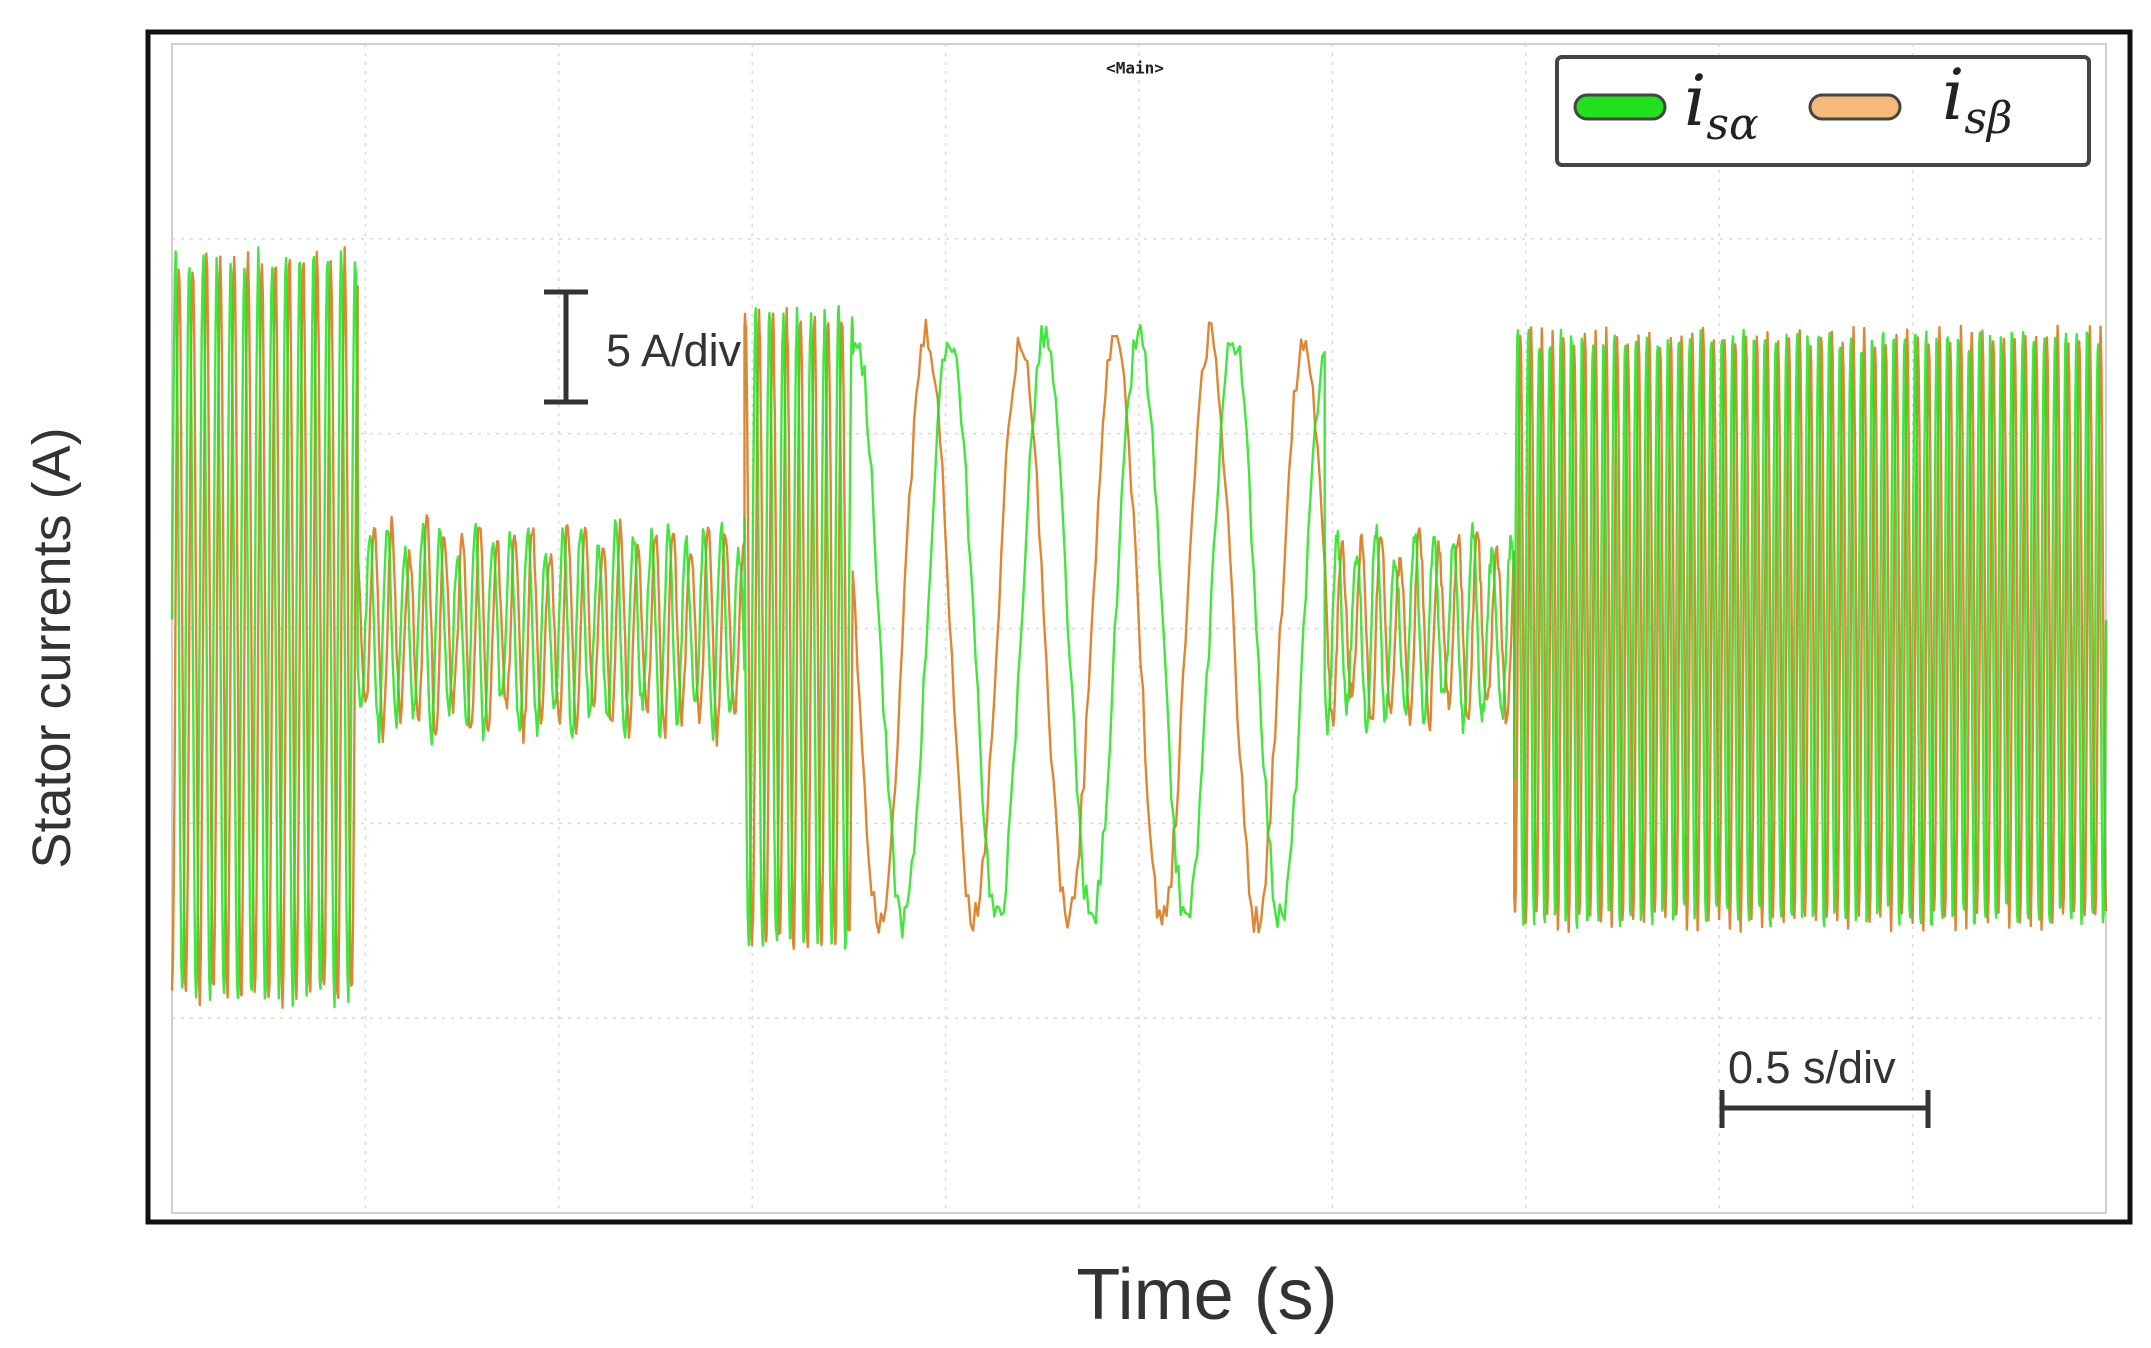 This screenshot has height=1348, width=2151. What do you see at coordinates (1825, 1109) in the screenshot?
I see `x-scale-bar` at bounding box center [1825, 1109].